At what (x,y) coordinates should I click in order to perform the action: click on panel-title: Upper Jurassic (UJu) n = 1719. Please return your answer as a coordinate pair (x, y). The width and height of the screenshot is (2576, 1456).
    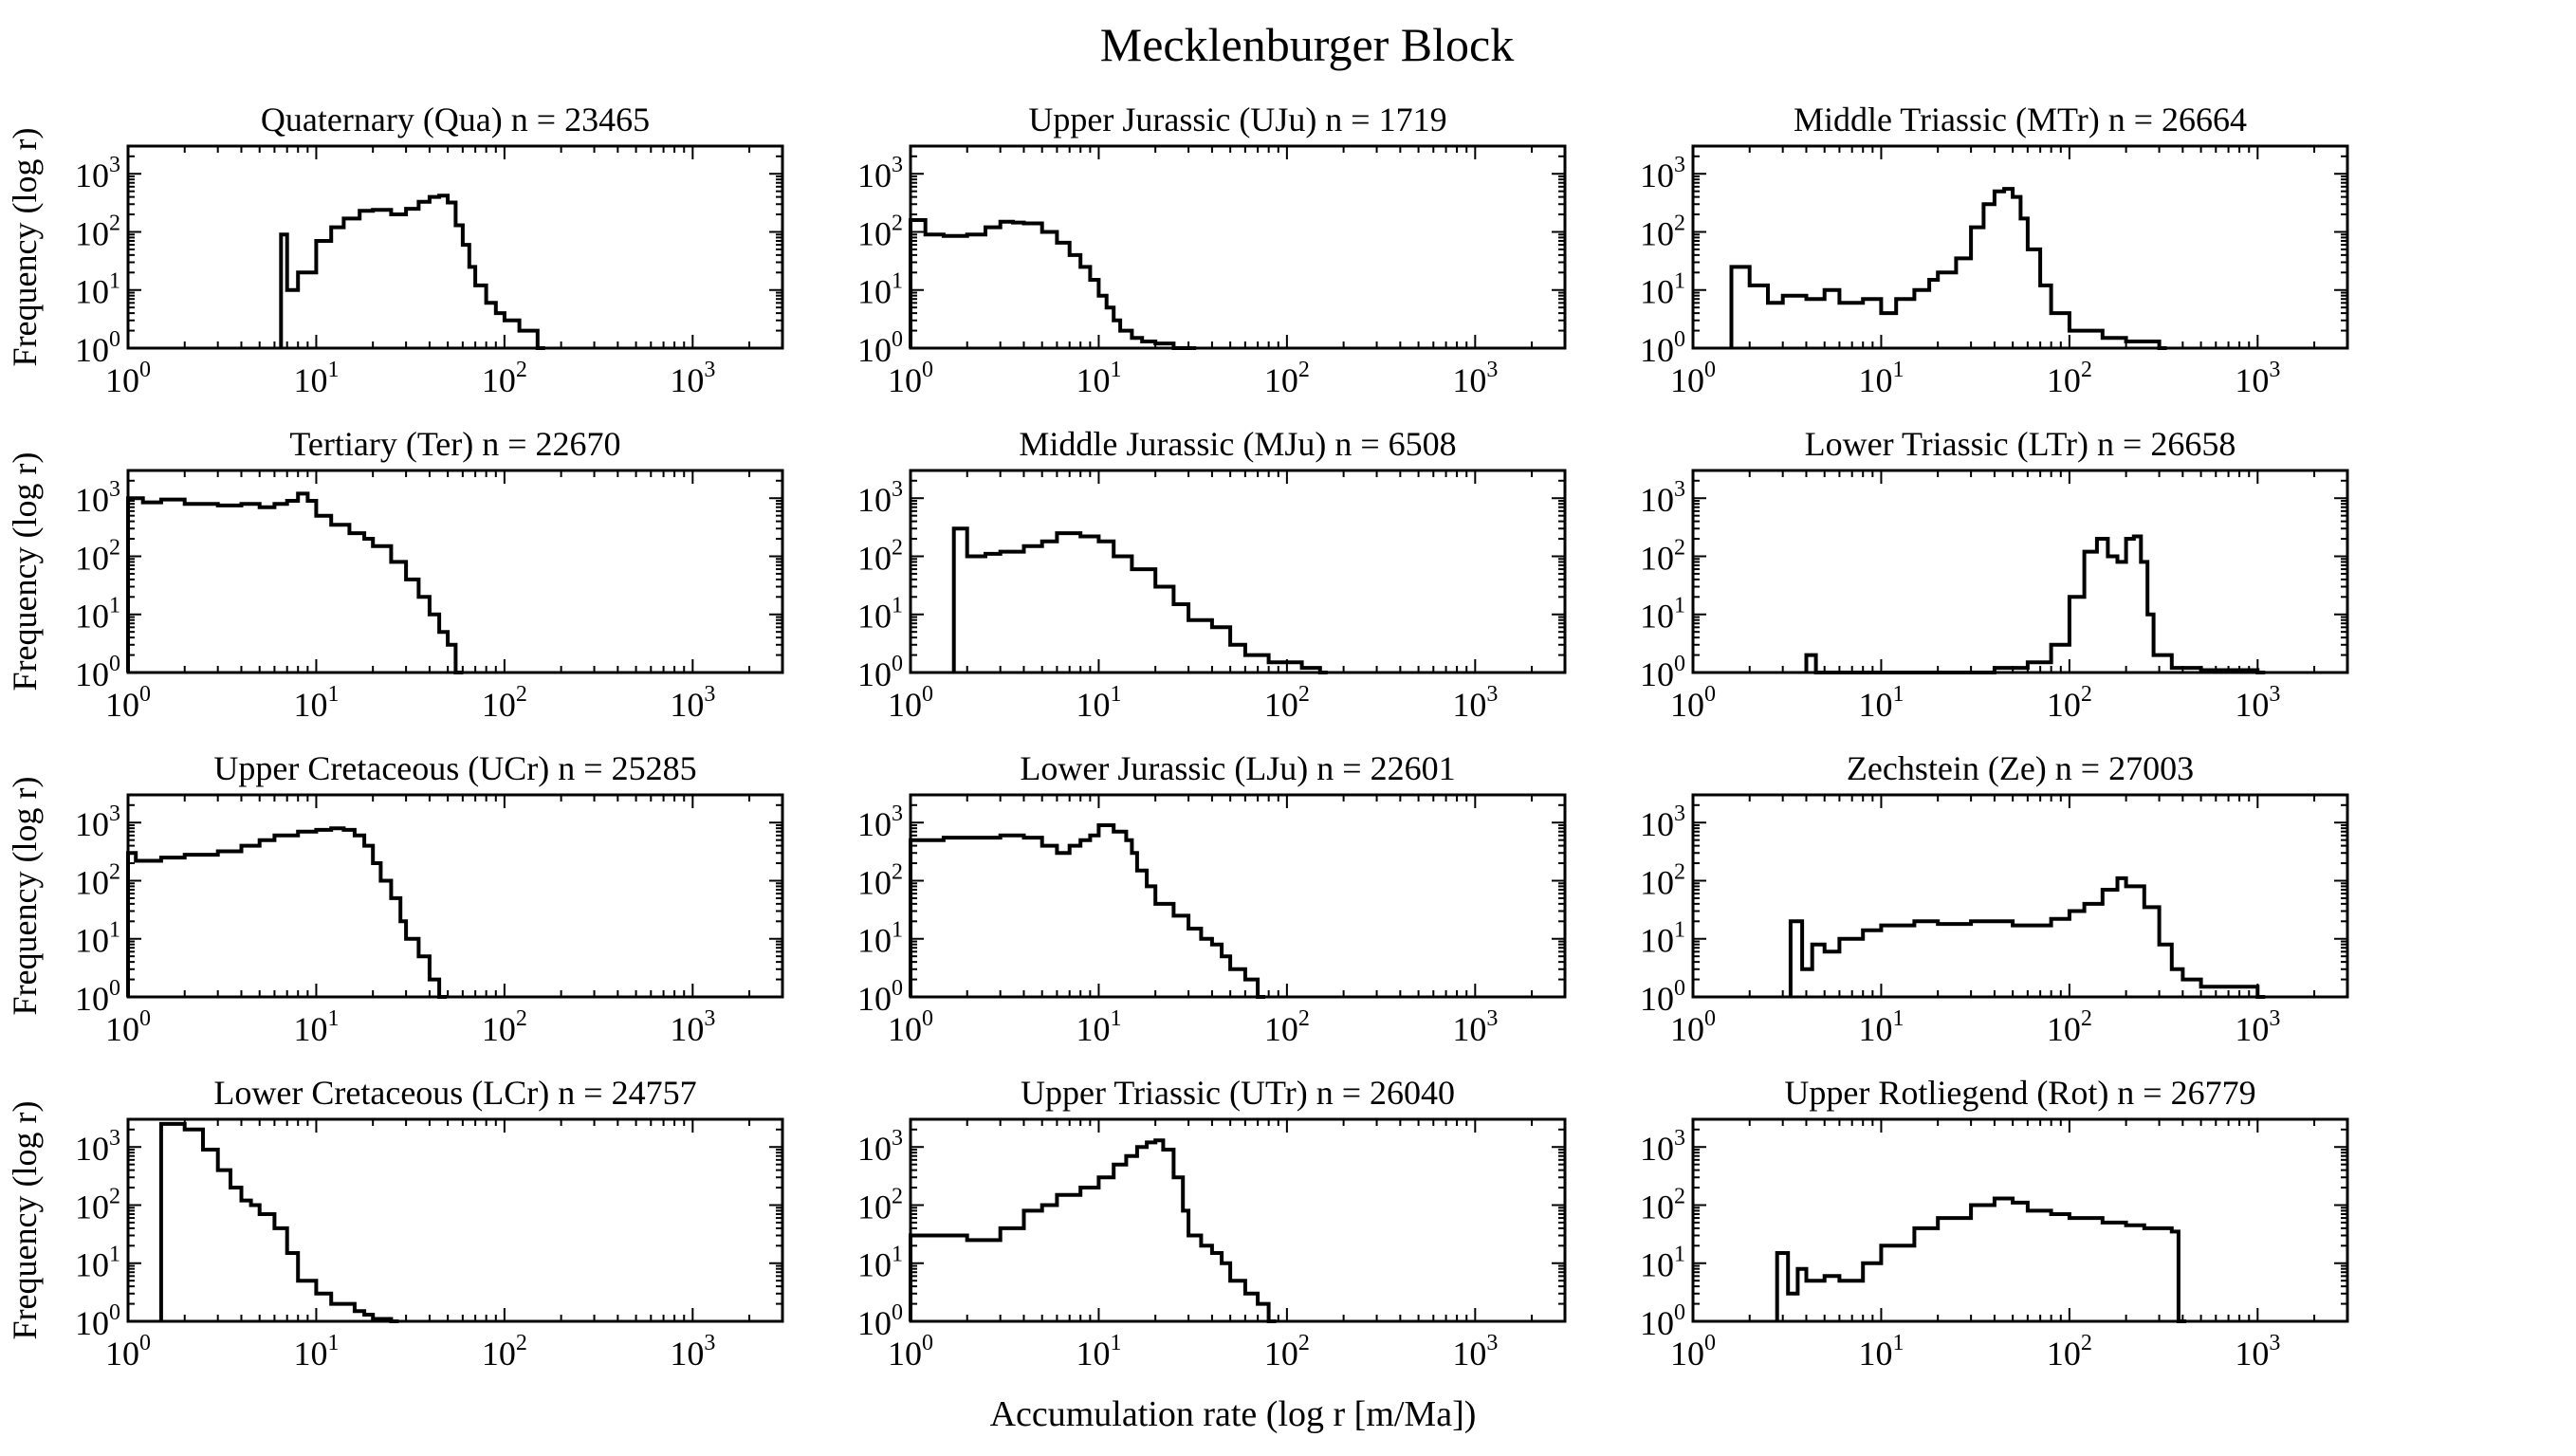
    Looking at the image, I should click on (1237, 120).